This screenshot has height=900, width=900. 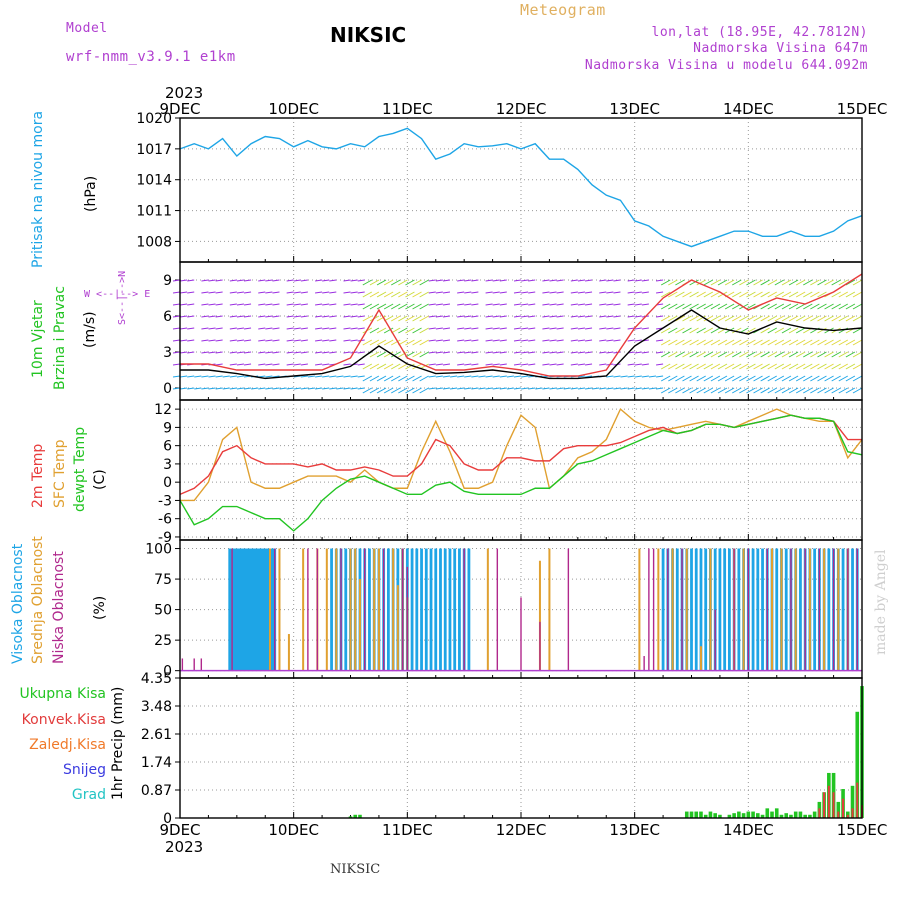 I want to click on year-bottom: 2023, so click(x=184, y=847).